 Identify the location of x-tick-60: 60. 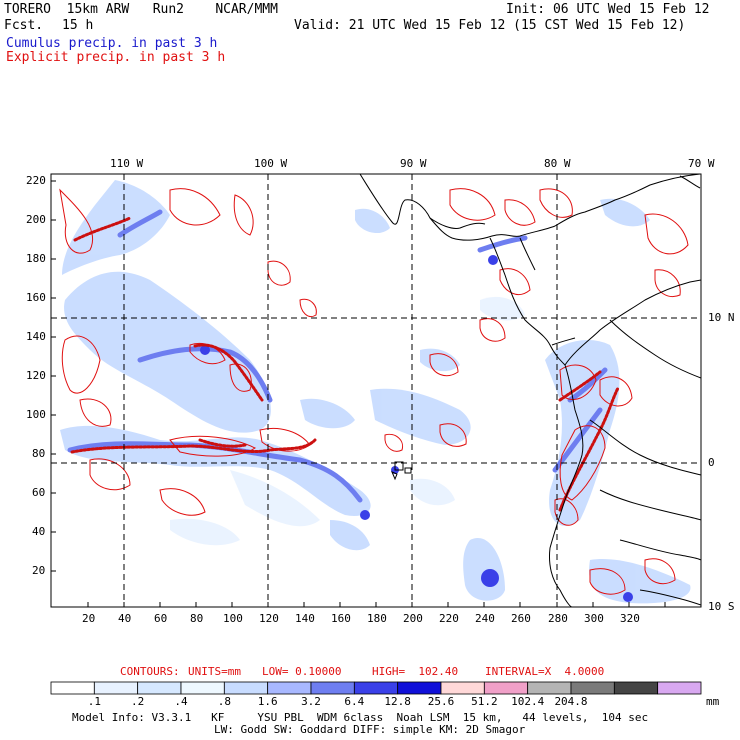
(161, 618).